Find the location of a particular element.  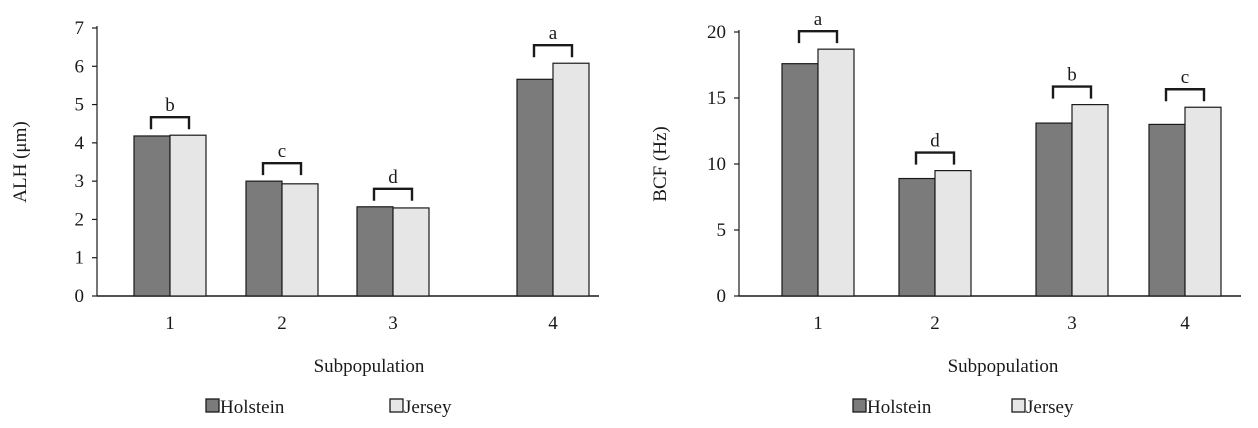

alh-legend-label-jersey: Jersey is located at coordinates (428, 407).